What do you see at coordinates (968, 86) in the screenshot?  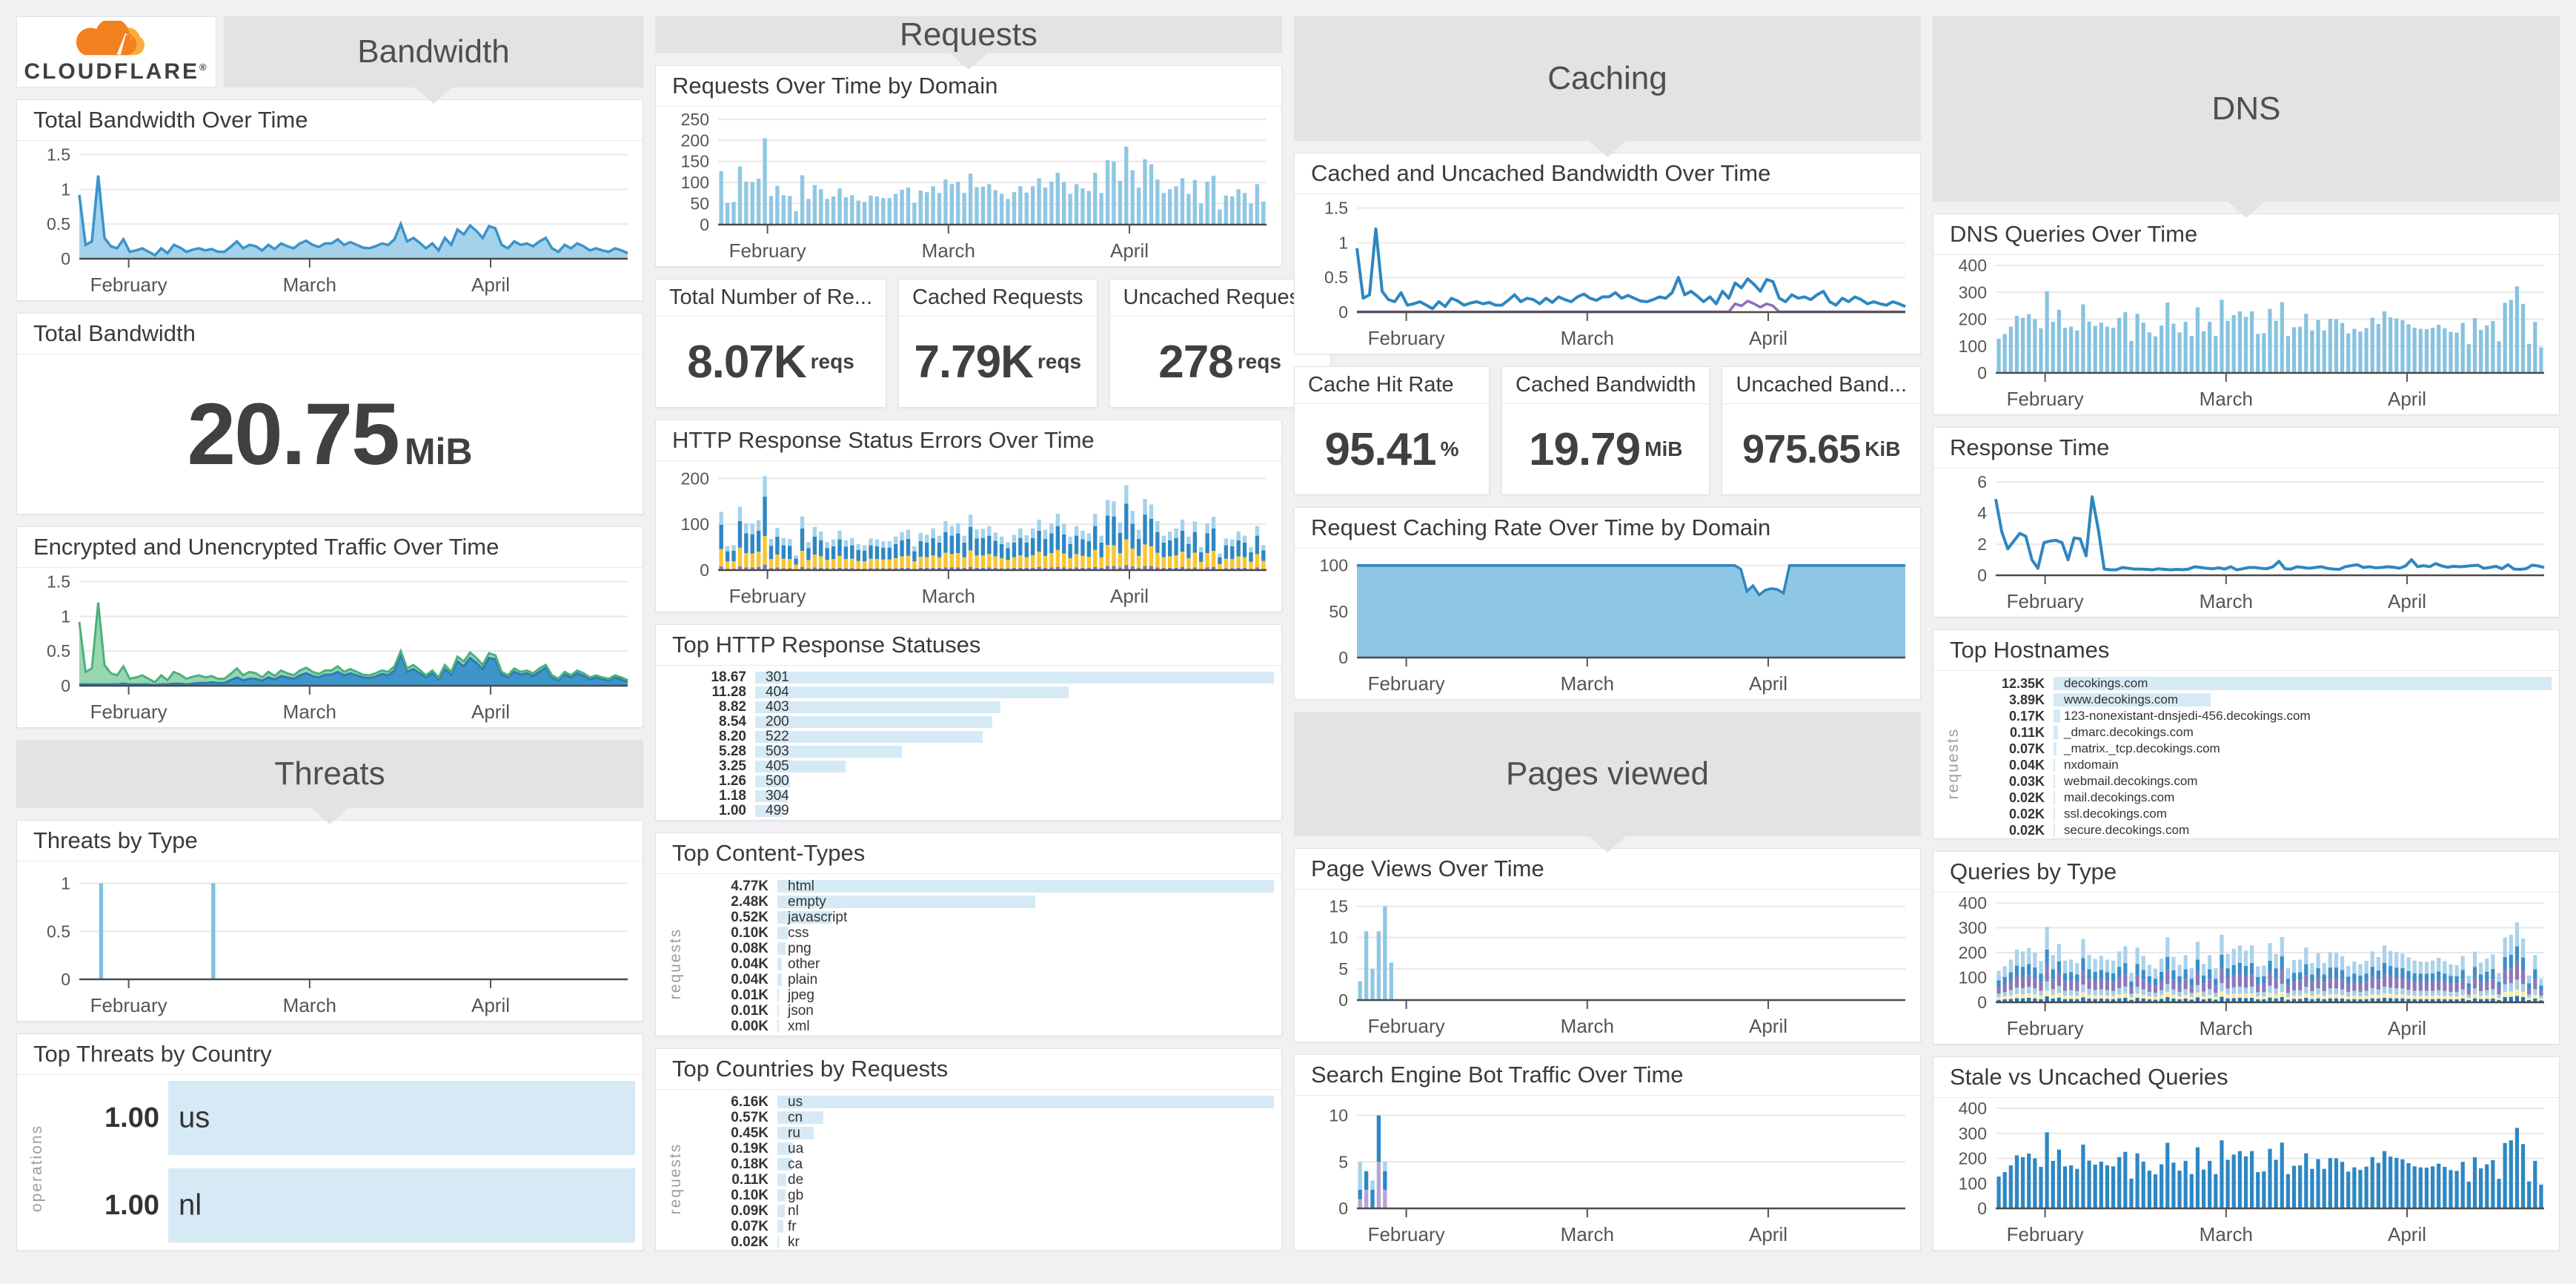 I see `panel-title: Requests Over Time by Domain` at bounding box center [968, 86].